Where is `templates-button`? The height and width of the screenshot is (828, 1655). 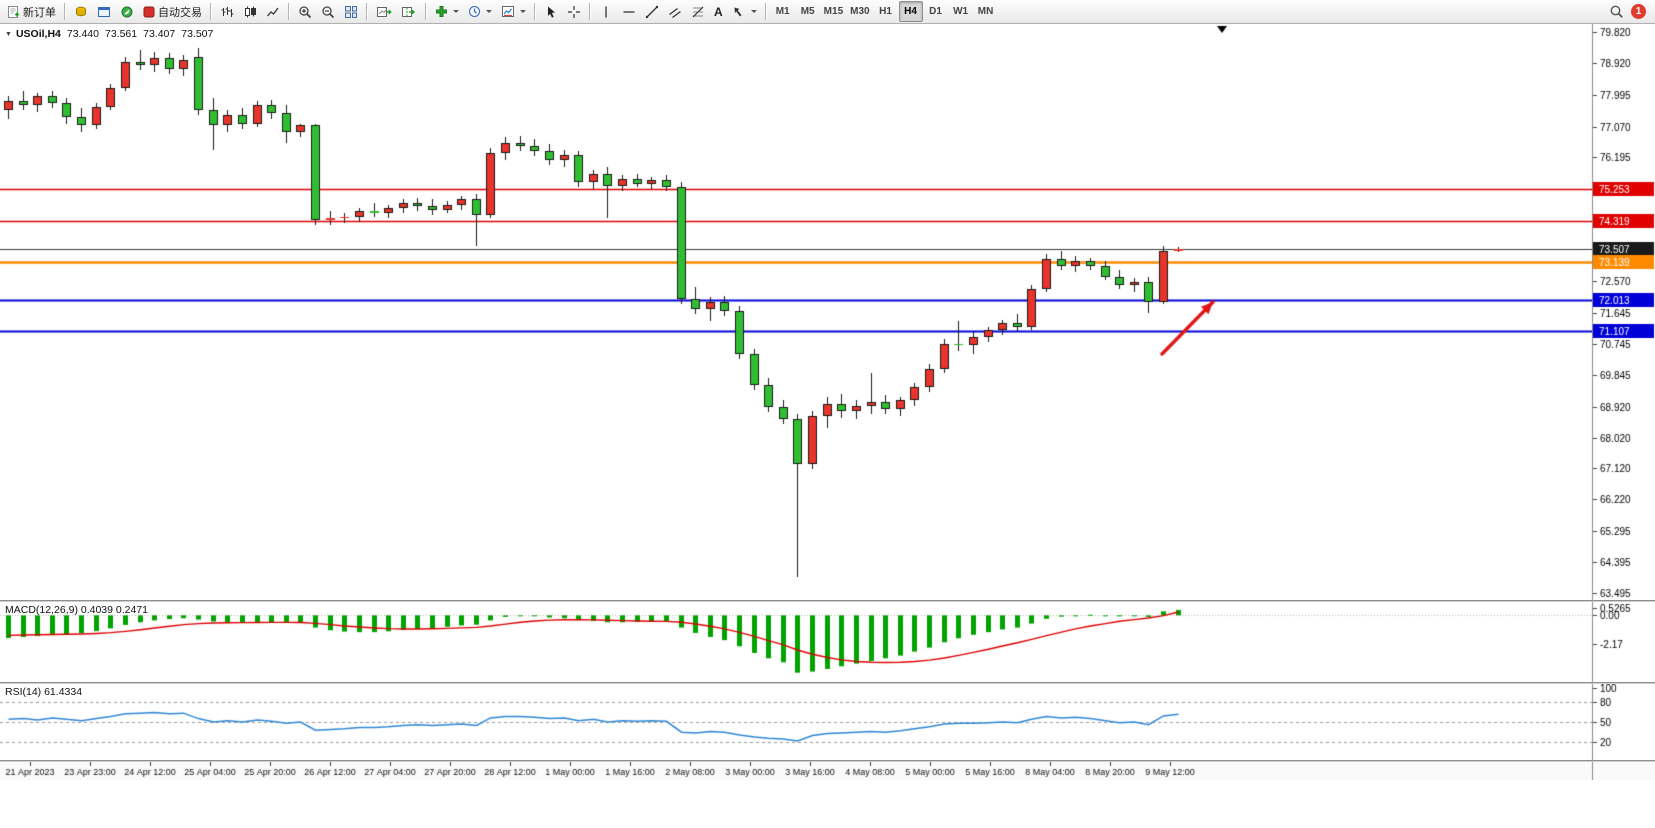 templates-button is located at coordinates (513, 11).